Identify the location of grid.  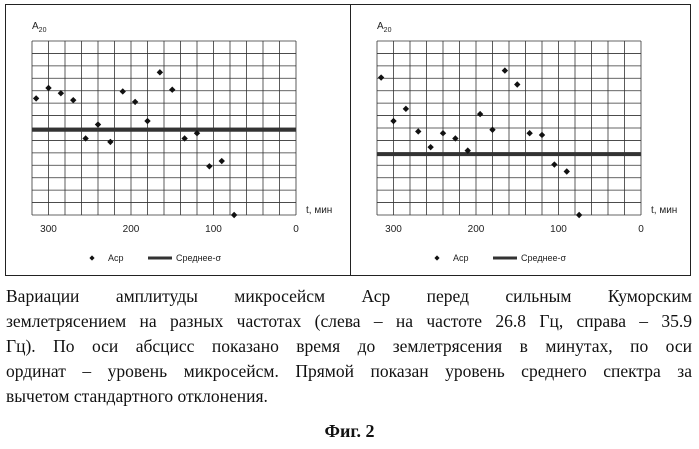
(509, 128).